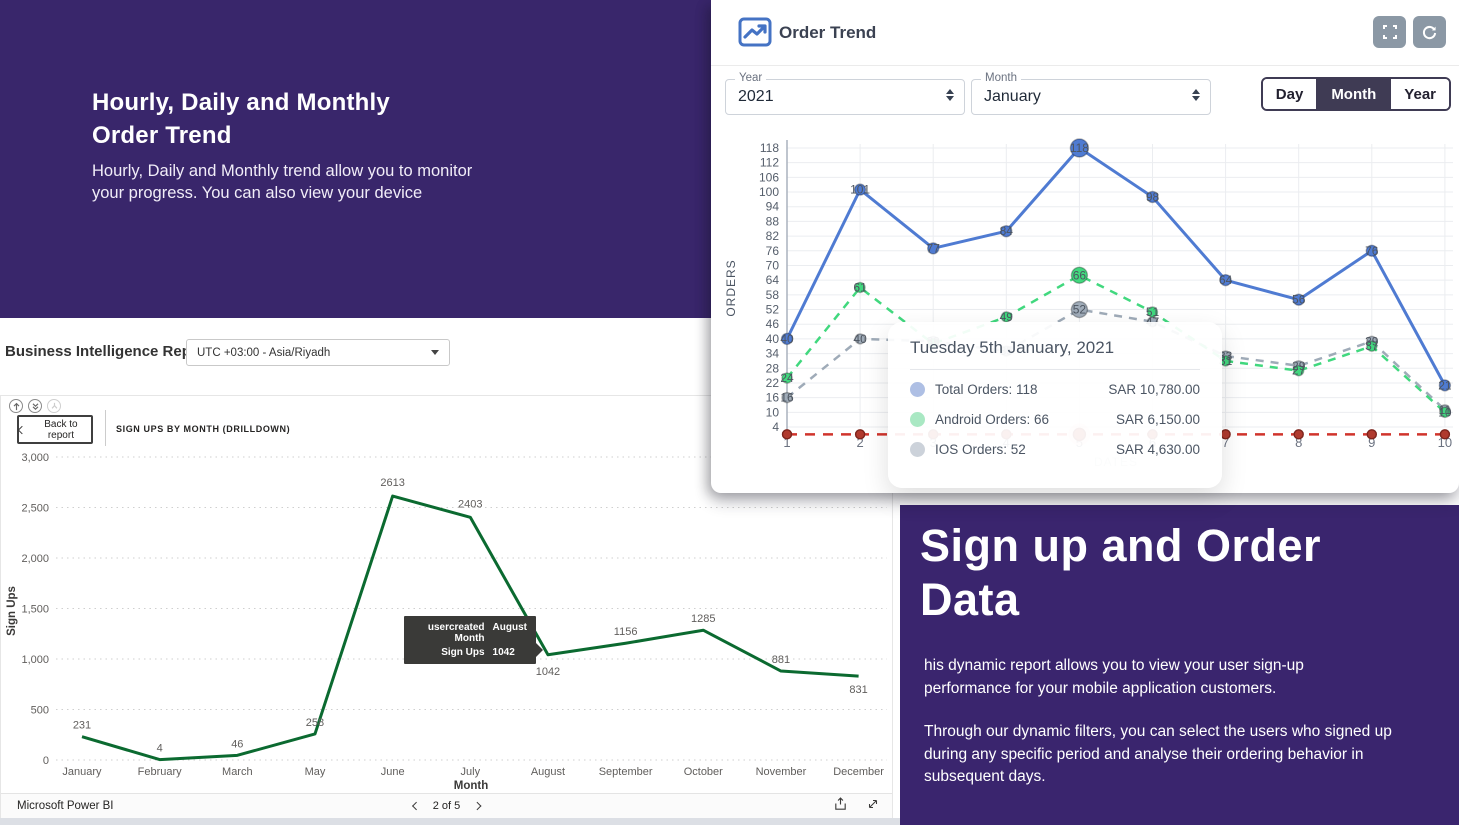 The height and width of the screenshot is (825, 1459). Describe the element at coordinates (840, 806) in the screenshot. I see `share-icon` at that location.